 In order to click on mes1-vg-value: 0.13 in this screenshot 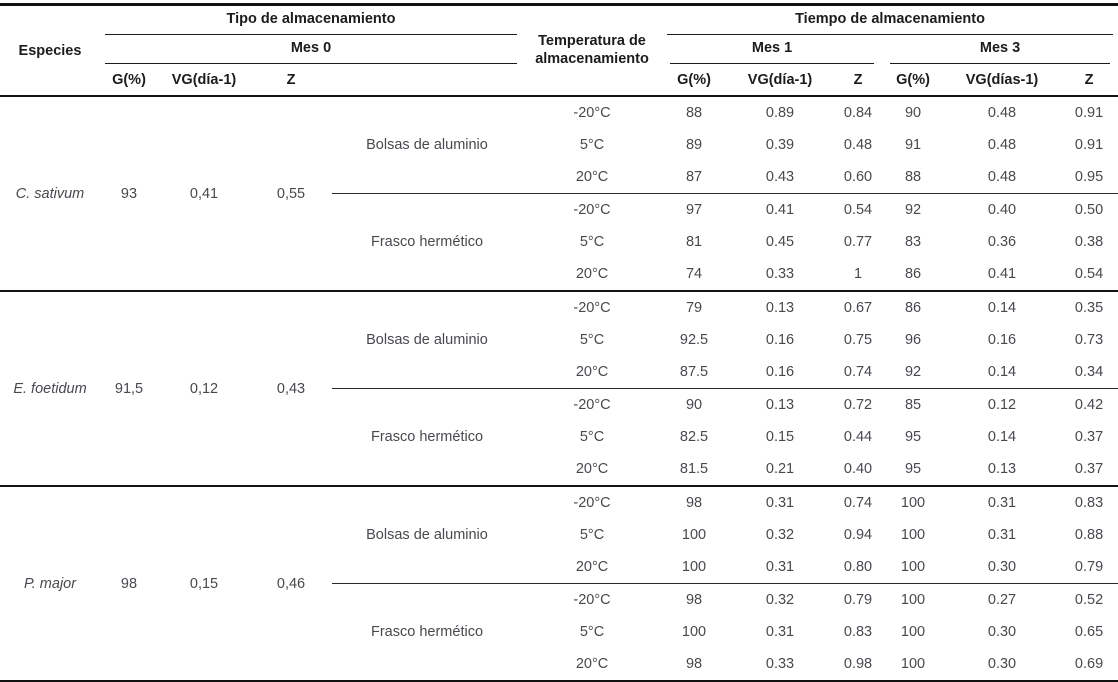, I will do `click(780, 307)`.